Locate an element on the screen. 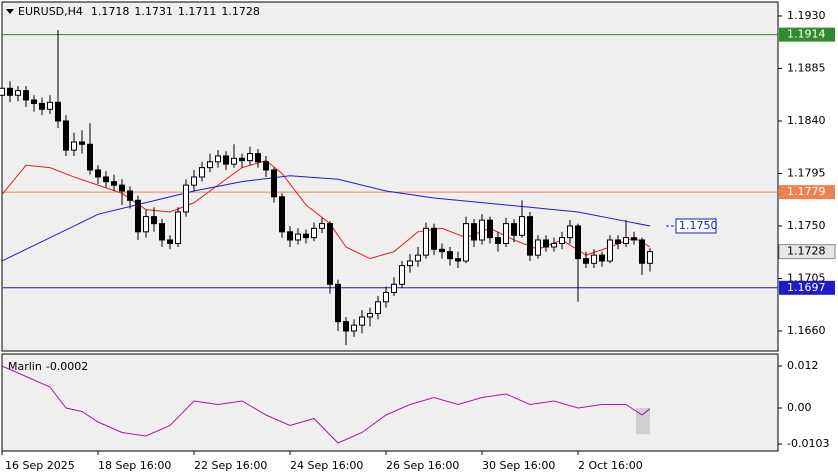 This screenshot has height=476, width=838. y-tick-label: 0.012 is located at coordinates (803, 365).